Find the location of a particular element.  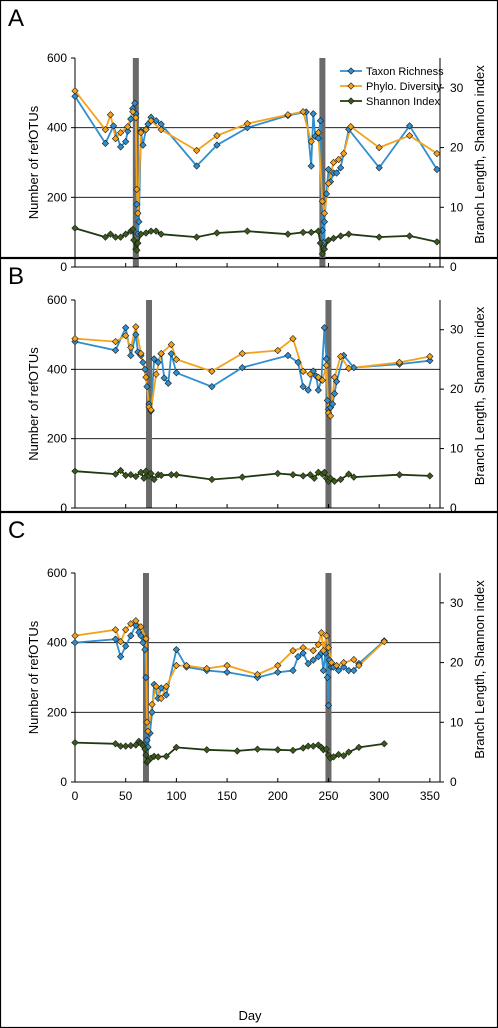

x-tick-label: 50 is located at coordinates (126, 796).